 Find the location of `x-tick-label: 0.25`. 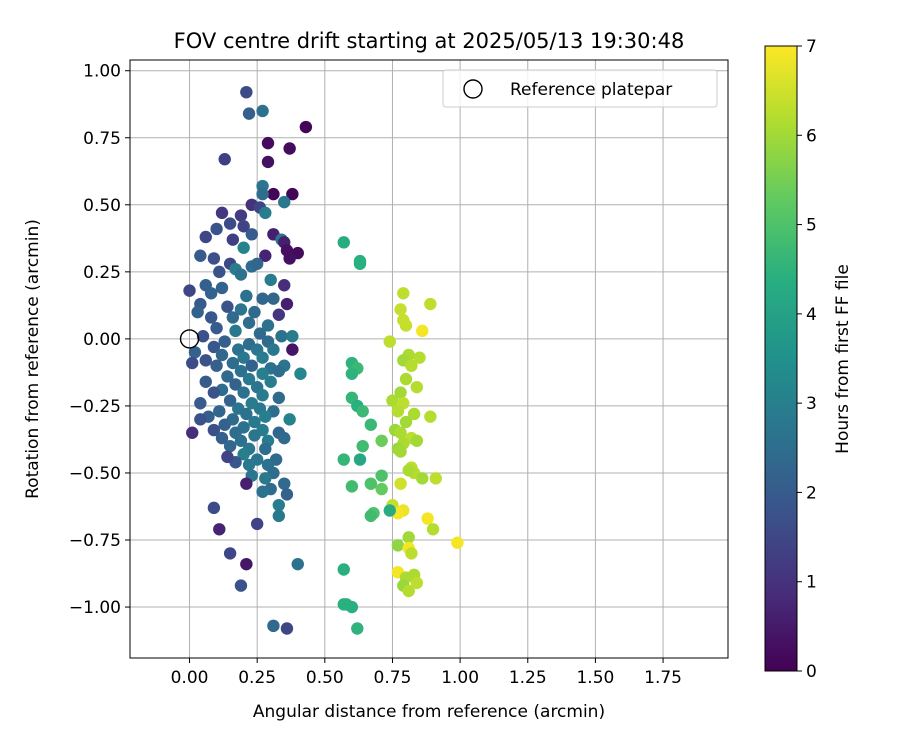

x-tick-label: 0.25 is located at coordinates (257, 678).